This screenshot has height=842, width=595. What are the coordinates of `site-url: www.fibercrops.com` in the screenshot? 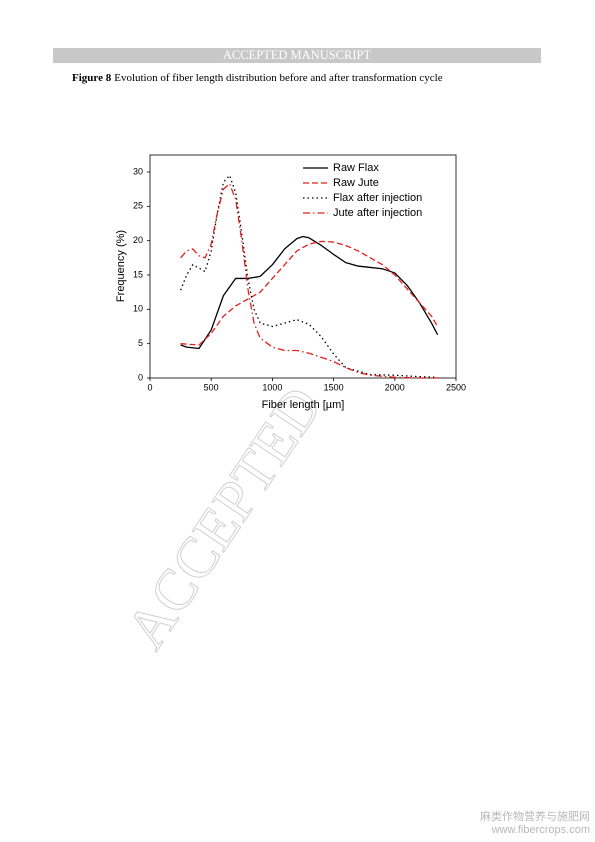 It's located at (540, 830).